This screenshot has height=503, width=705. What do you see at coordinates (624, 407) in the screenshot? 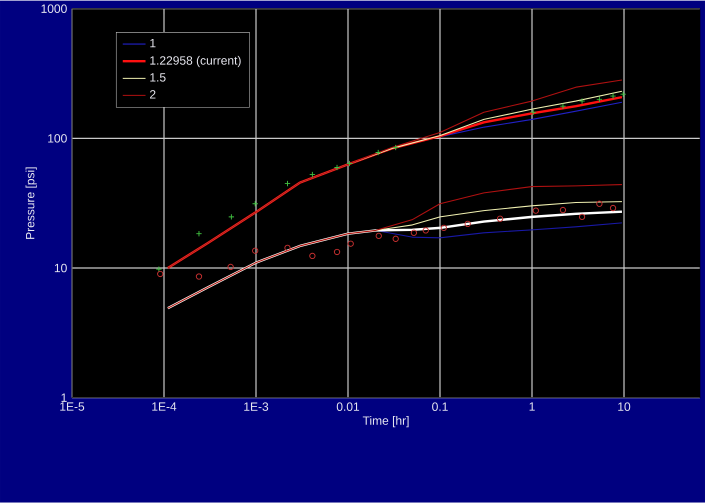
I see `x-tick-label: 10` at bounding box center [624, 407].